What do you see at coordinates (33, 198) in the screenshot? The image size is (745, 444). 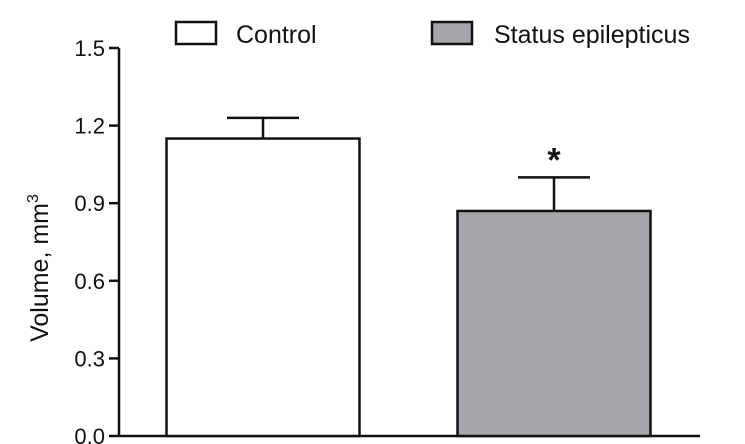 I see `y-axis-label-superscript: 3` at bounding box center [33, 198].